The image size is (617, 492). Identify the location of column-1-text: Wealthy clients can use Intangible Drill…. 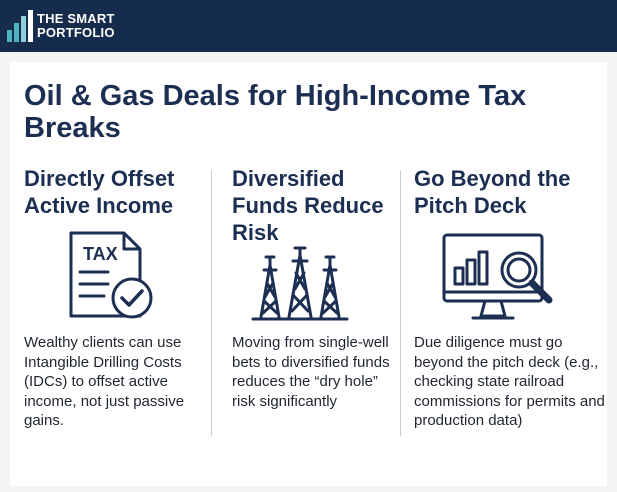
(104, 381).